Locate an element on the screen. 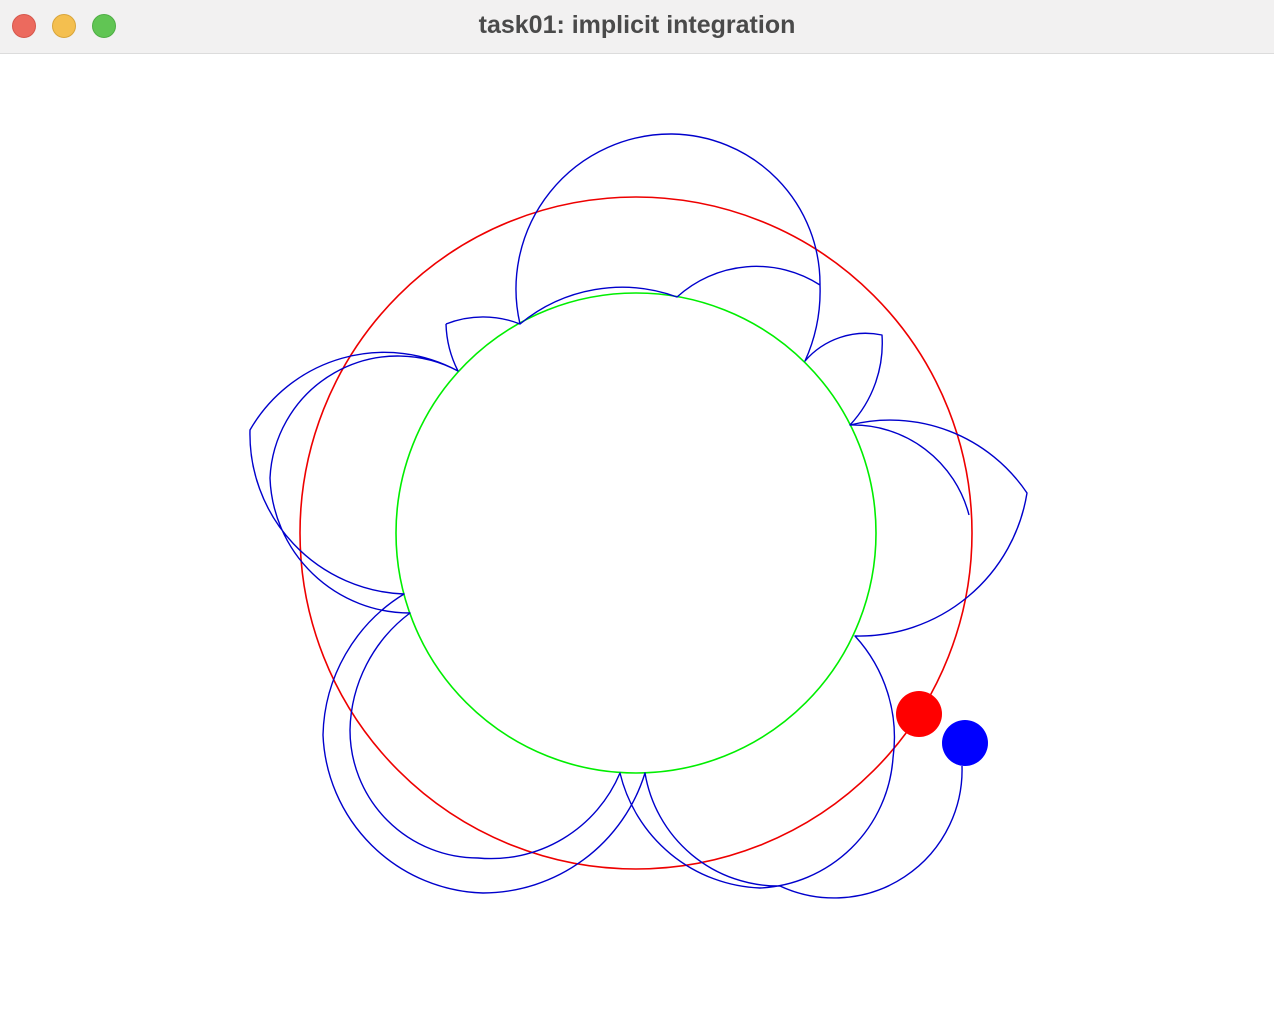  red-body is located at coordinates (919, 714).